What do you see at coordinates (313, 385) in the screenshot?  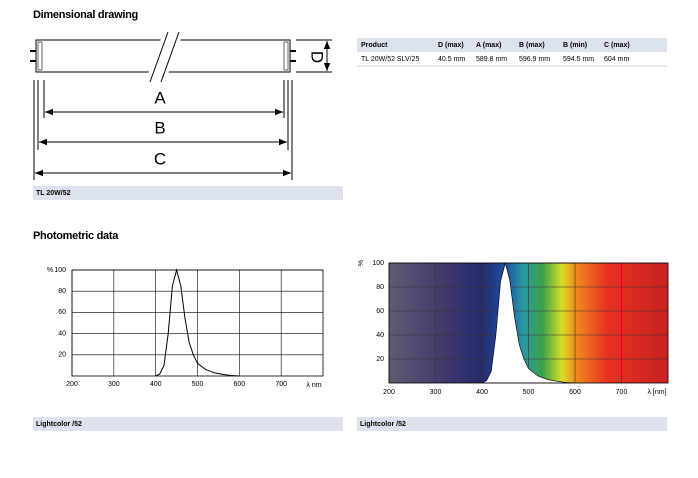 I see `x-axis-label: λ nm` at bounding box center [313, 385].